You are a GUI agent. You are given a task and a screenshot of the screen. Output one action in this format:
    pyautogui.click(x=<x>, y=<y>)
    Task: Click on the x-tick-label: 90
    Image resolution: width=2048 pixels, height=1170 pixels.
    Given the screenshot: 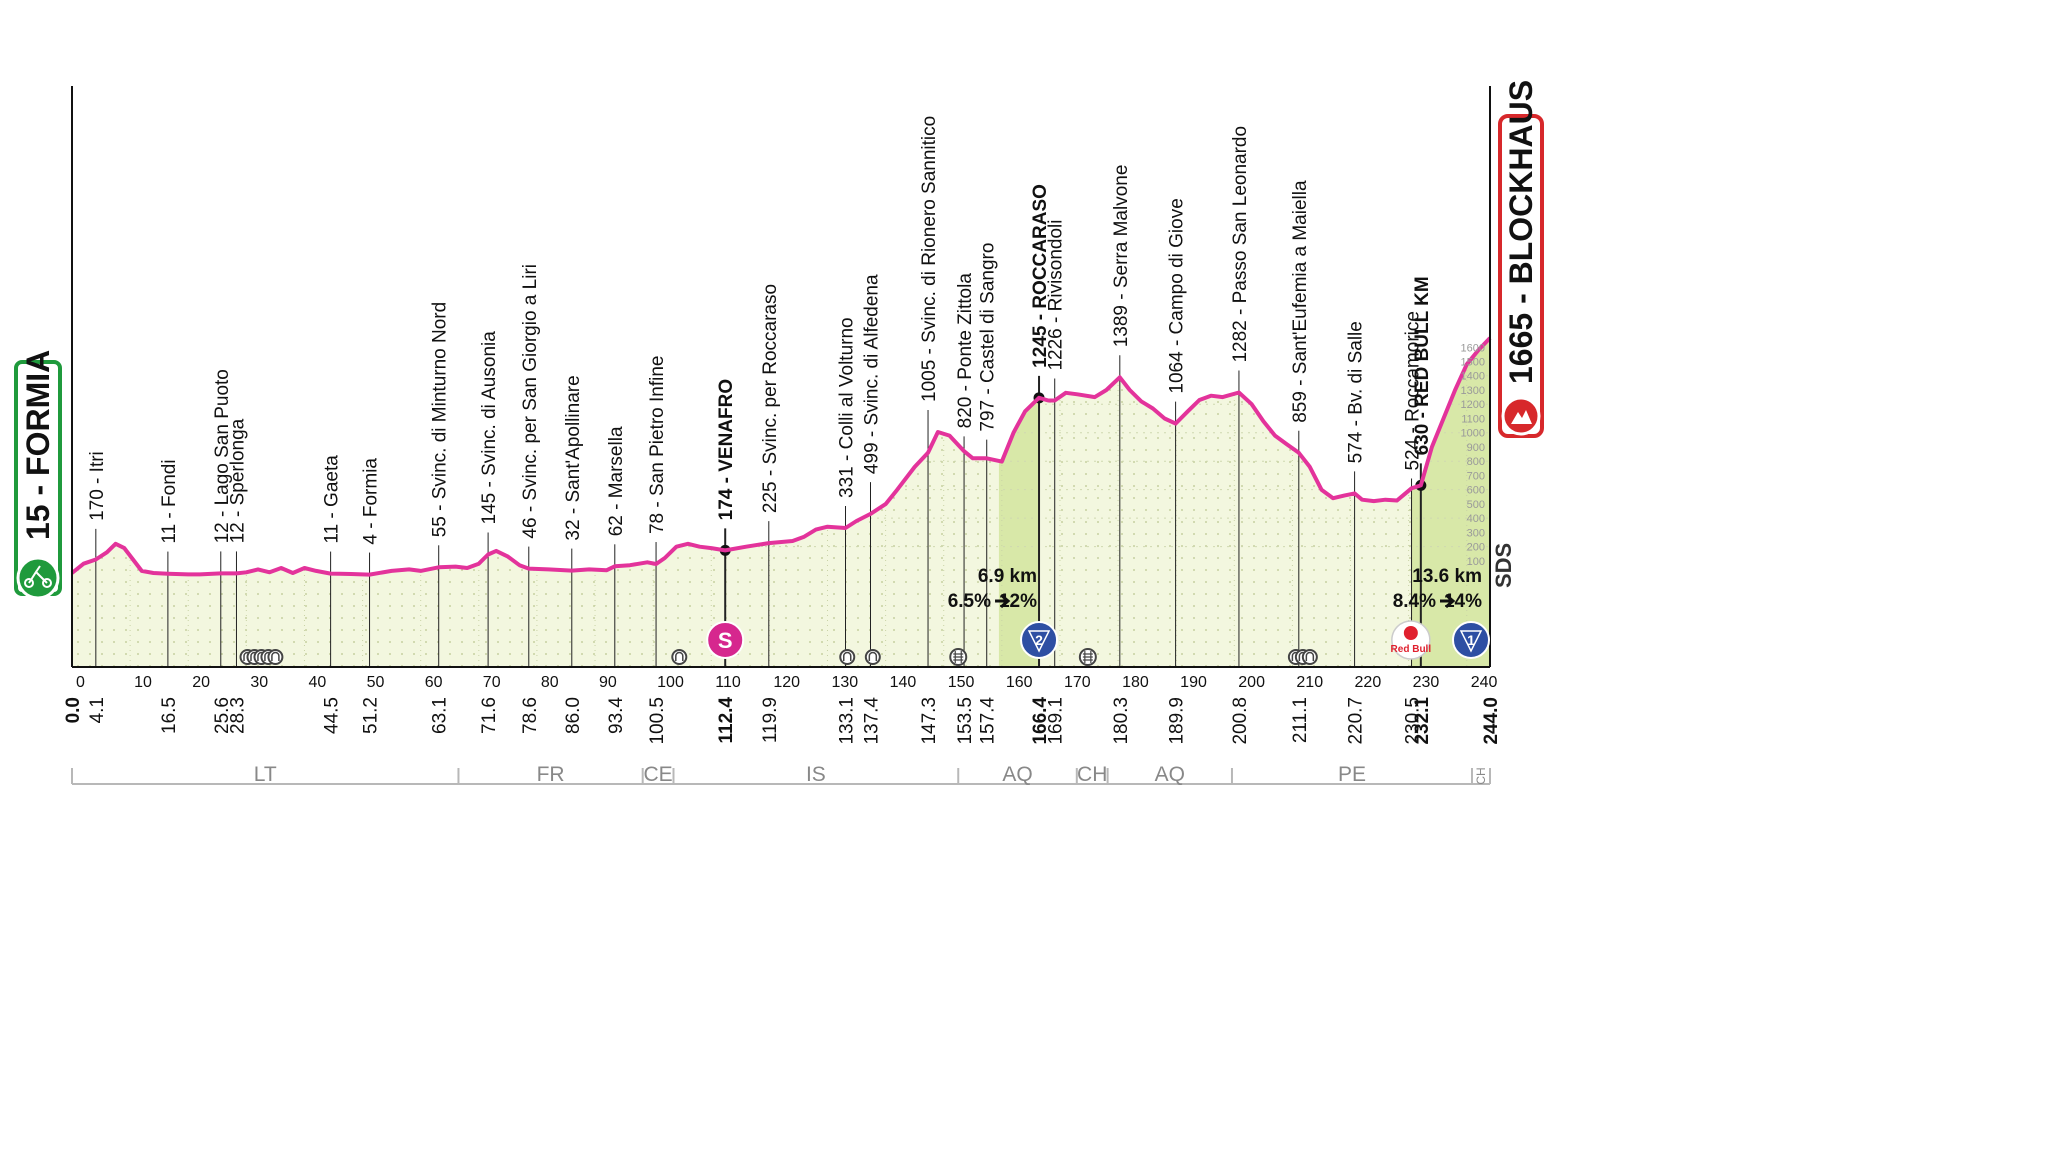 What is the action you would take?
    pyautogui.click(x=608, y=682)
    